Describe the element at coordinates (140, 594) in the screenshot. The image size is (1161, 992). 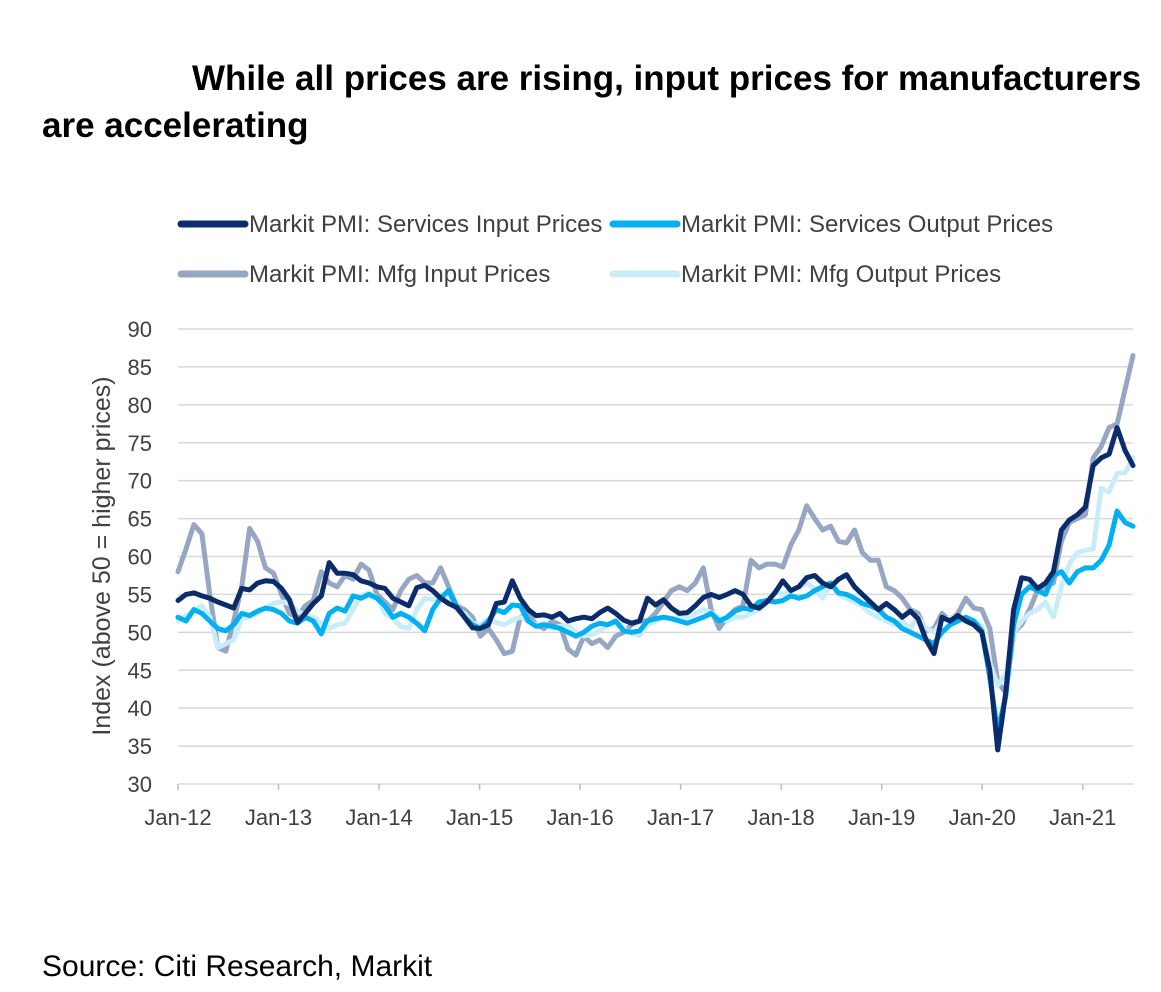
I see `y-tick-label: 55` at that location.